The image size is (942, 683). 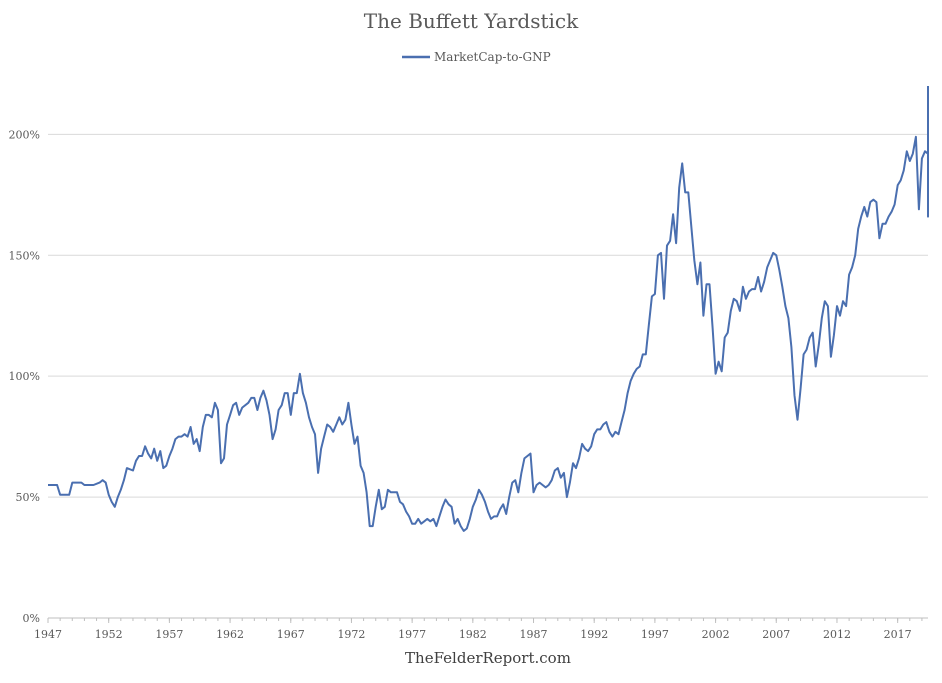 I want to click on legend: MarketCap-to-GNP, so click(x=476, y=57).